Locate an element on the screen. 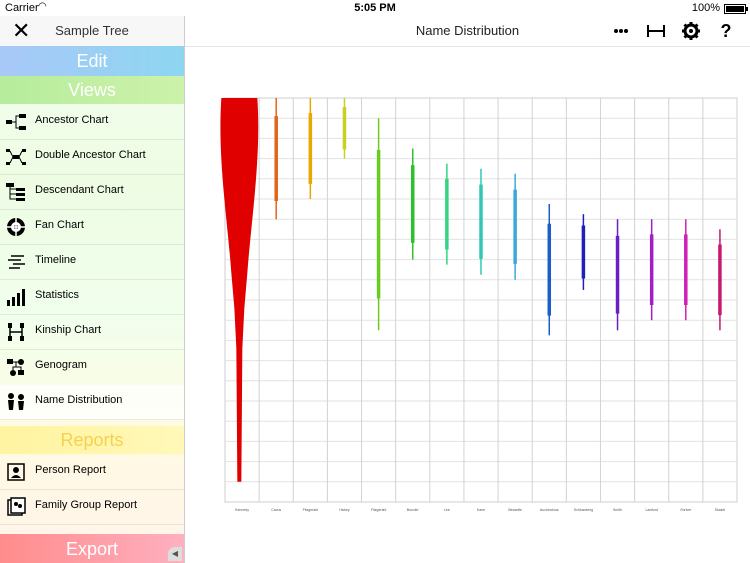 The height and width of the screenshot is (563, 750). main-header: Name Distribution ? is located at coordinates (467, 31).